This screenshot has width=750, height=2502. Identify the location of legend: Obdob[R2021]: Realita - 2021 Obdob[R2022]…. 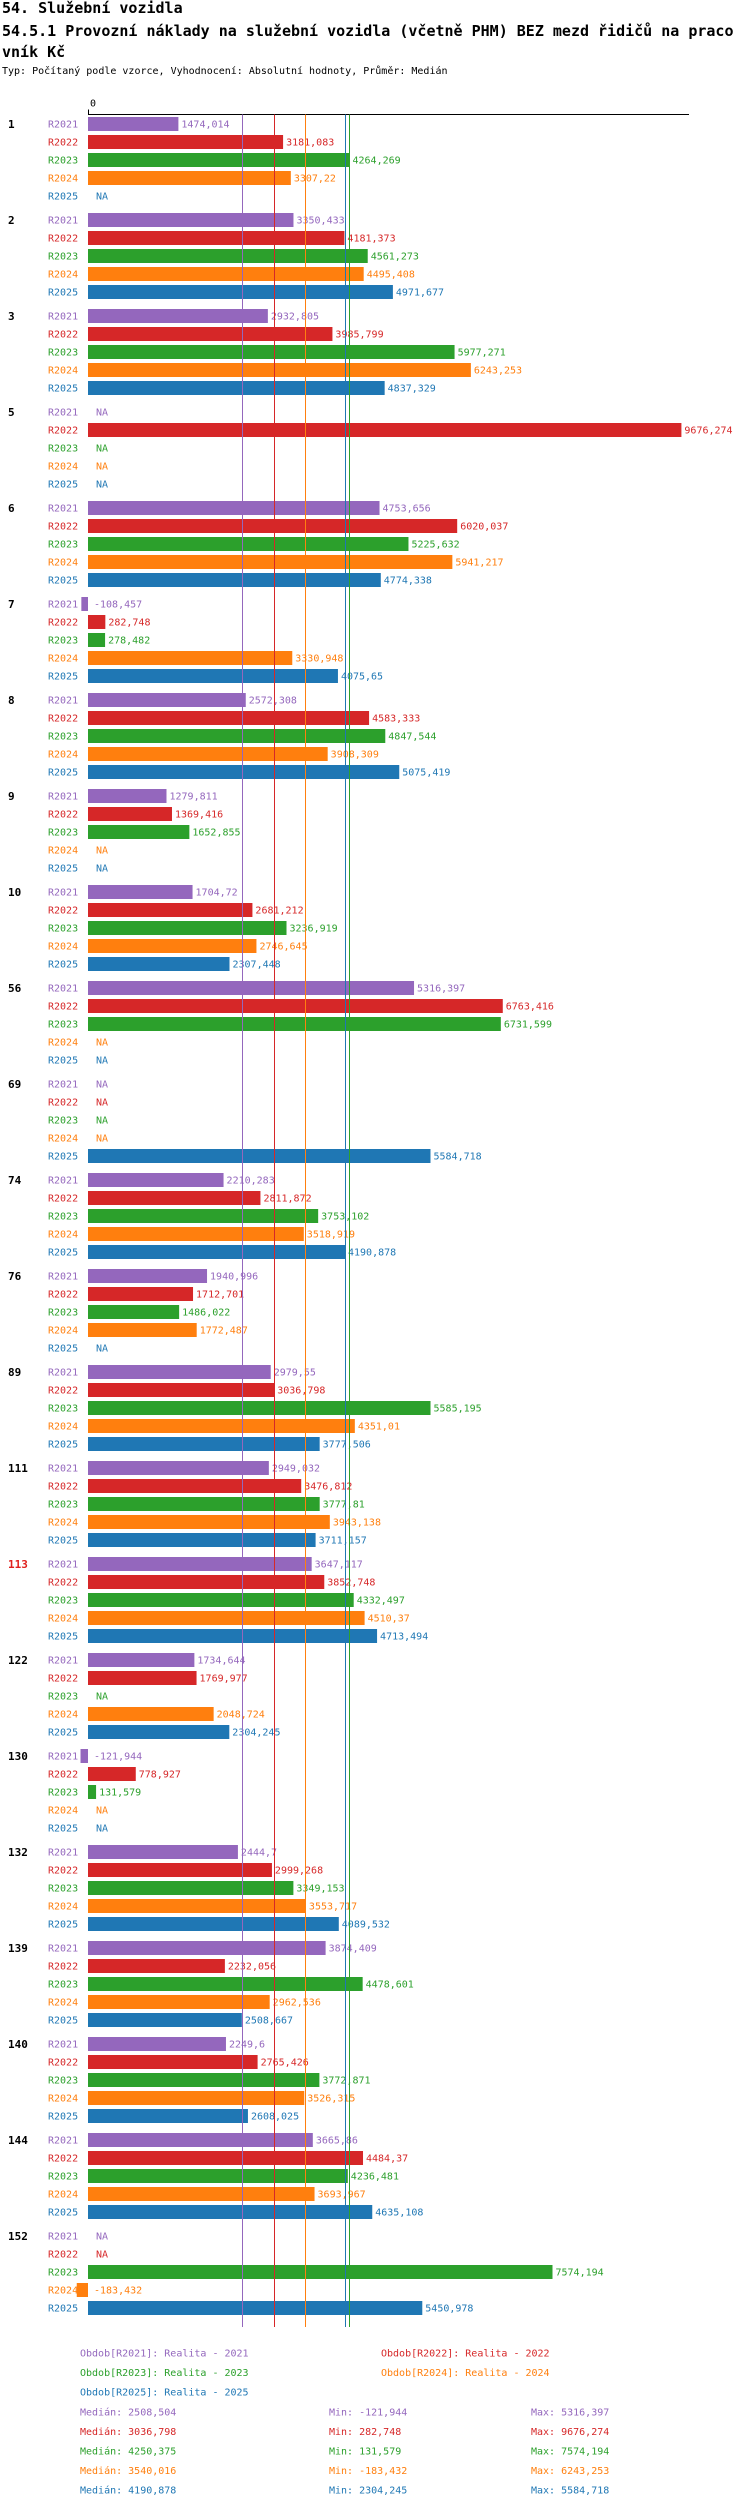
(344, 2423).